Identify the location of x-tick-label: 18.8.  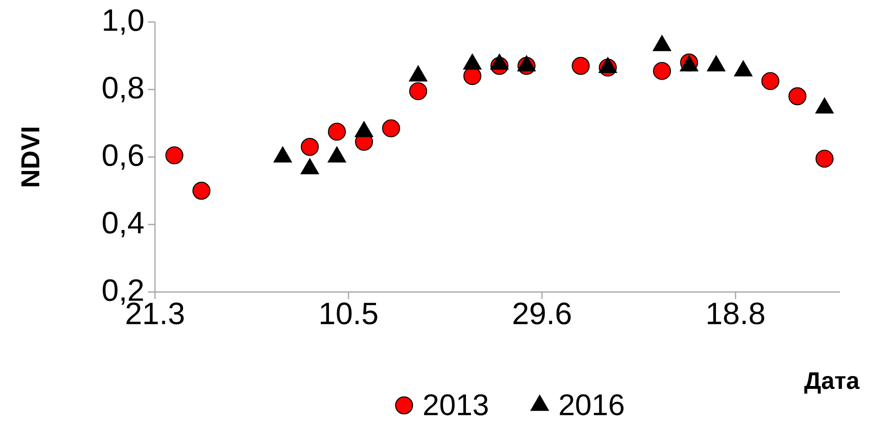
(736, 313).